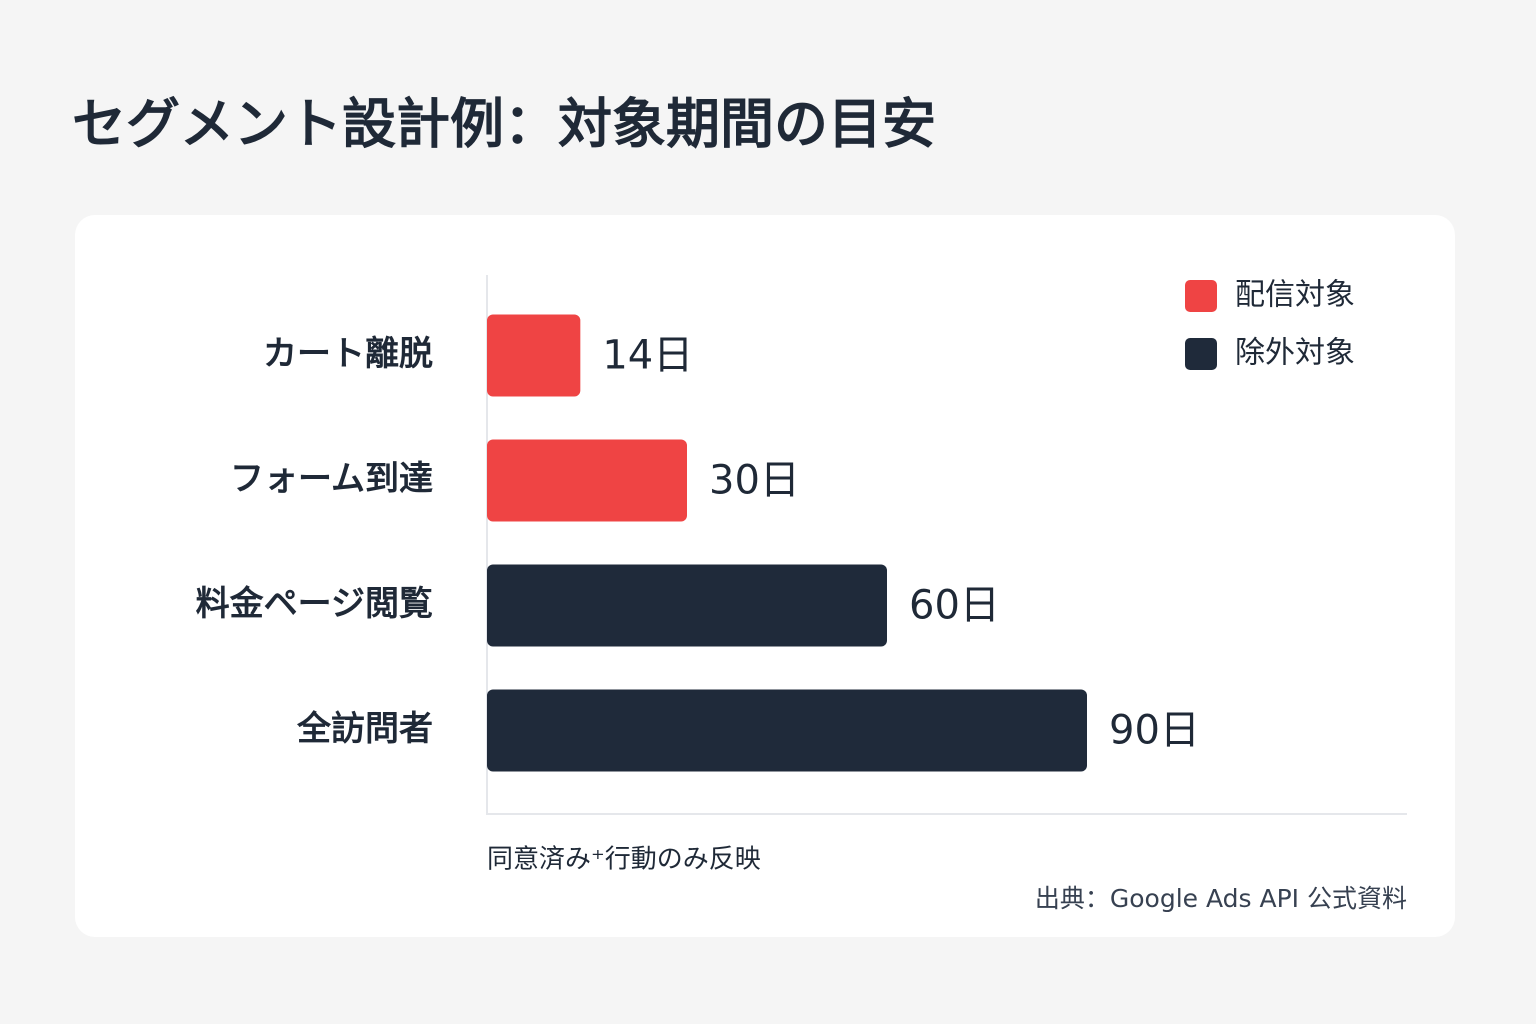 The height and width of the screenshot is (1024, 1536). I want to click on legend-label: 配信対象, so click(1295, 295).